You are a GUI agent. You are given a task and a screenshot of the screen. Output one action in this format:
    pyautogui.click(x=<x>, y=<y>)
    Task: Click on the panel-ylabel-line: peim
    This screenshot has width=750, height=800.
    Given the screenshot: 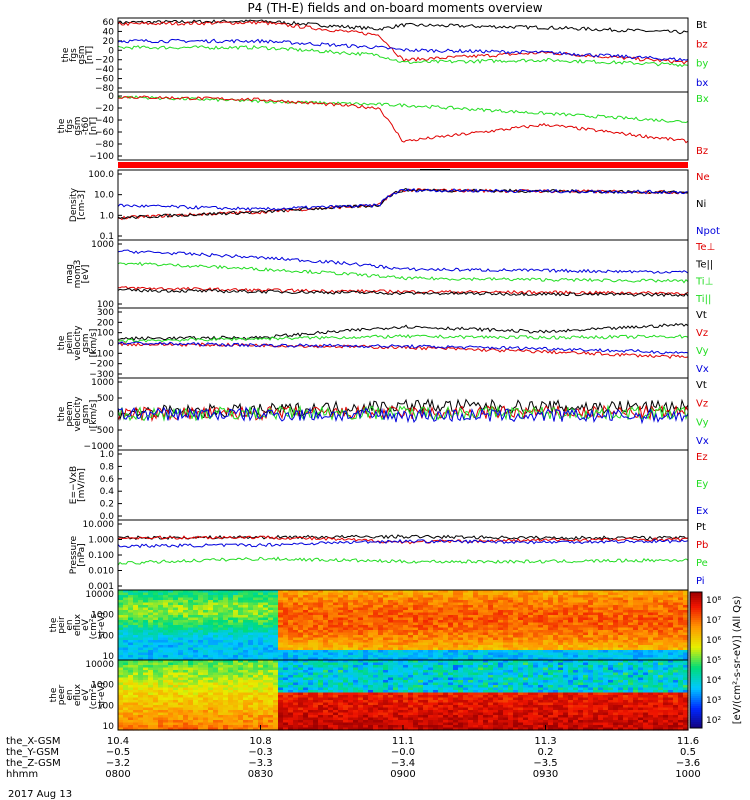 What is the action you would take?
    pyautogui.click(x=70, y=343)
    